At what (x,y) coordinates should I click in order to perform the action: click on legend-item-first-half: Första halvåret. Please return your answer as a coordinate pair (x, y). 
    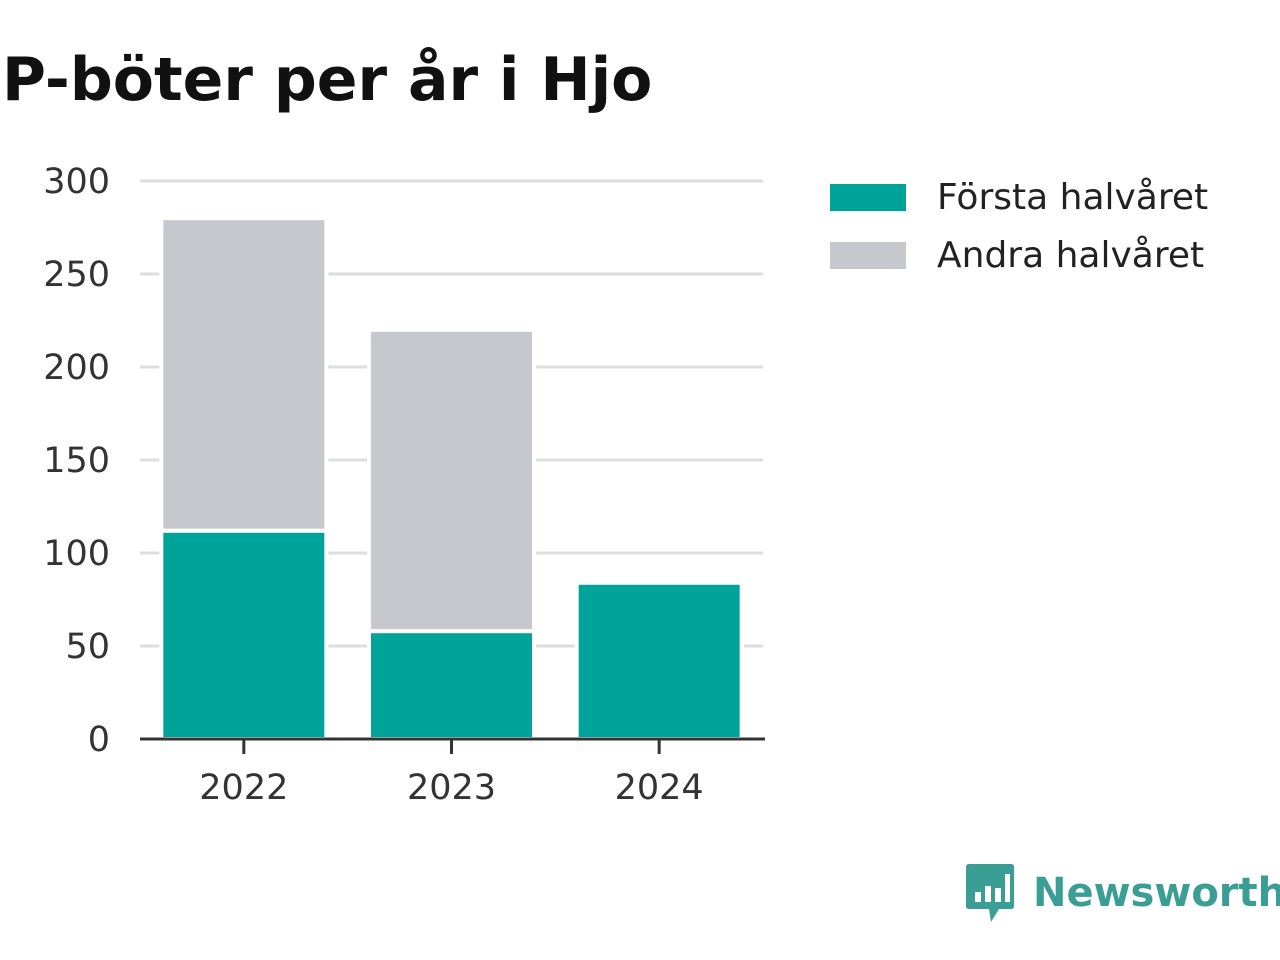
    Looking at the image, I should click on (1019, 197).